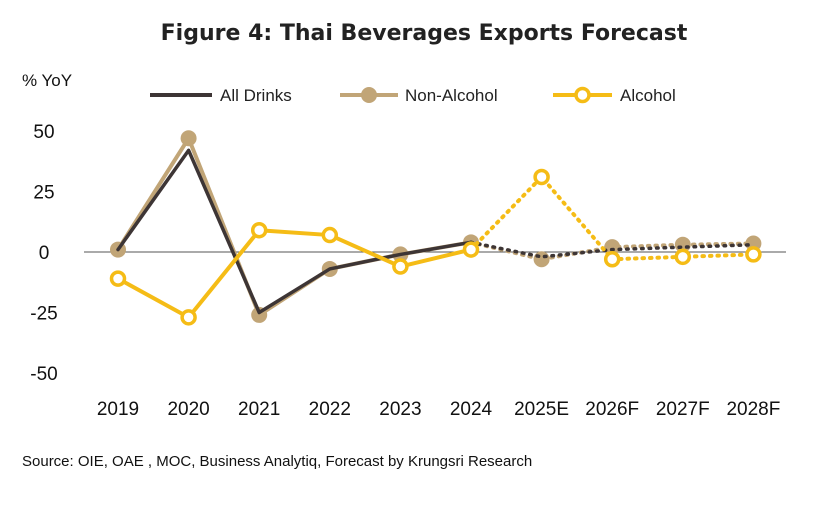 The image size is (840, 508). I want to click on y-tick-label: -50, so click(43, 374).